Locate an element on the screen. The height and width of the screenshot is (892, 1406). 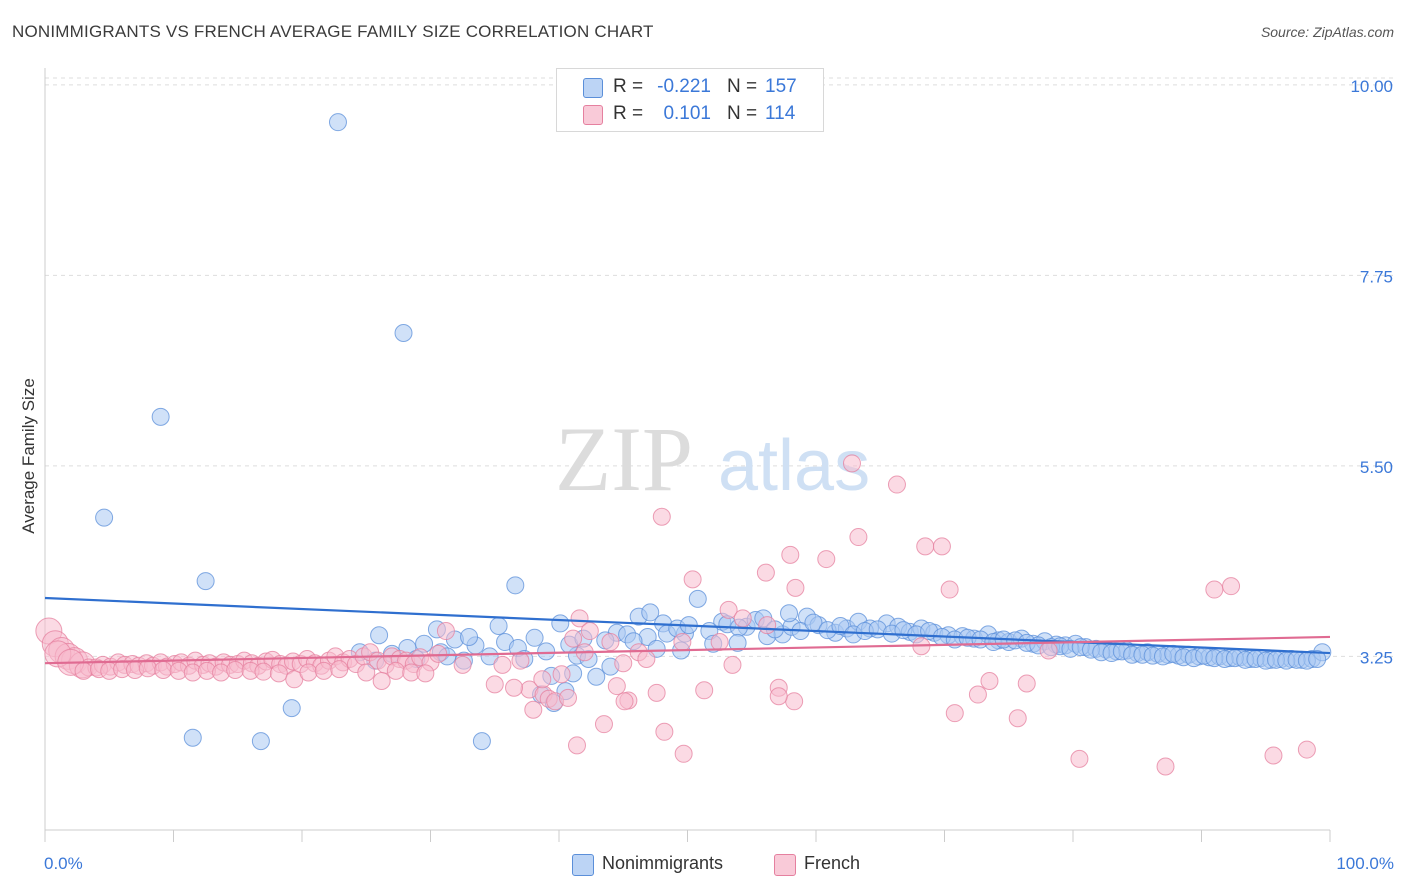
trend-line-french is located at coordinates (687, 650).